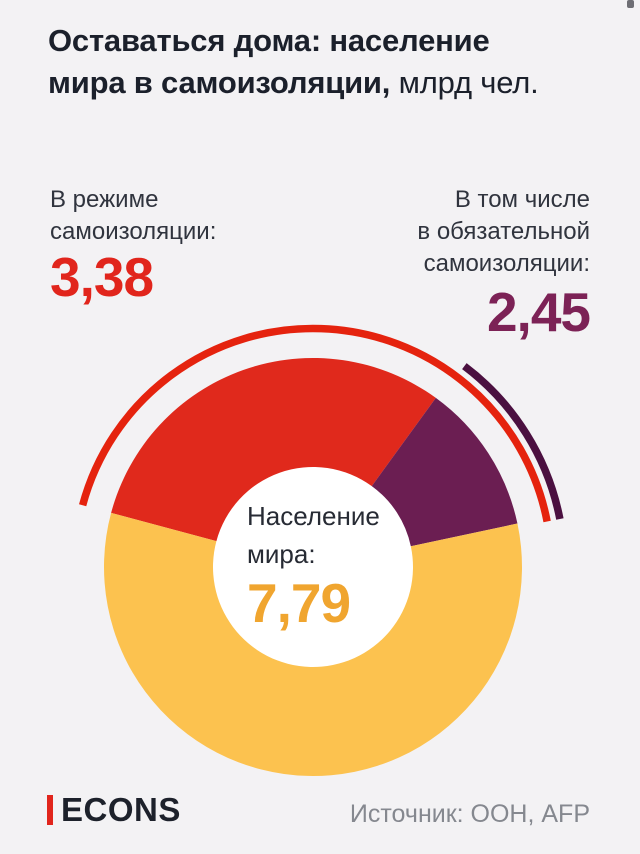 Image resolution: width=640 pixels, height=854 pixels. I want to click on stat-isolation-value: 3,38, so click(102, 277).